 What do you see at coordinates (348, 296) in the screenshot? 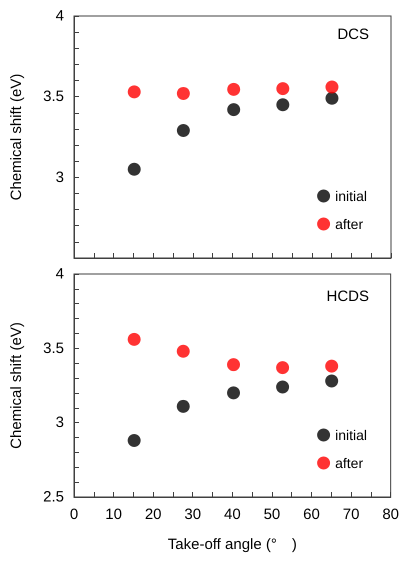
I see `text: HCDS` at bounding box center [348, 296].